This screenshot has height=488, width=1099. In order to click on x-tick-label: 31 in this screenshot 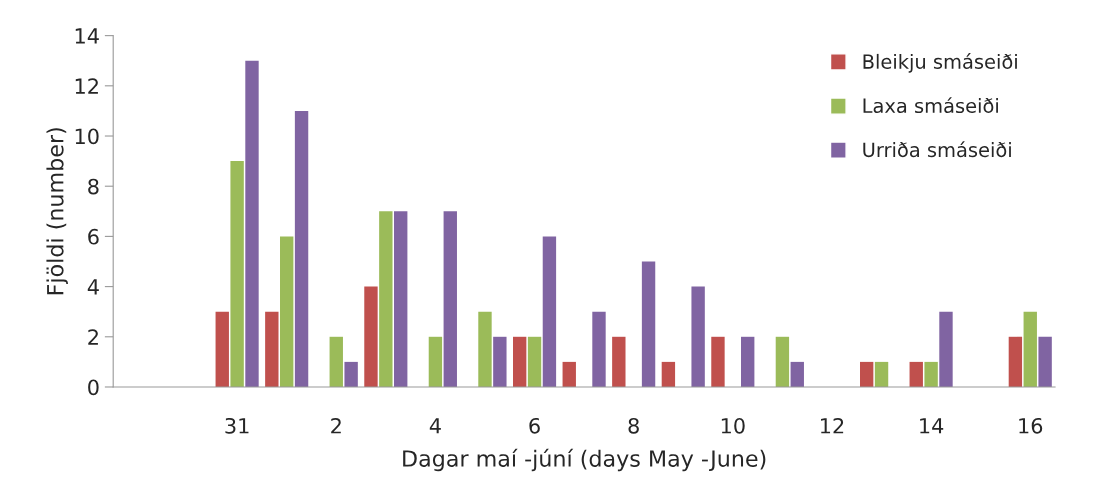, I will do `click(237, 425)`.